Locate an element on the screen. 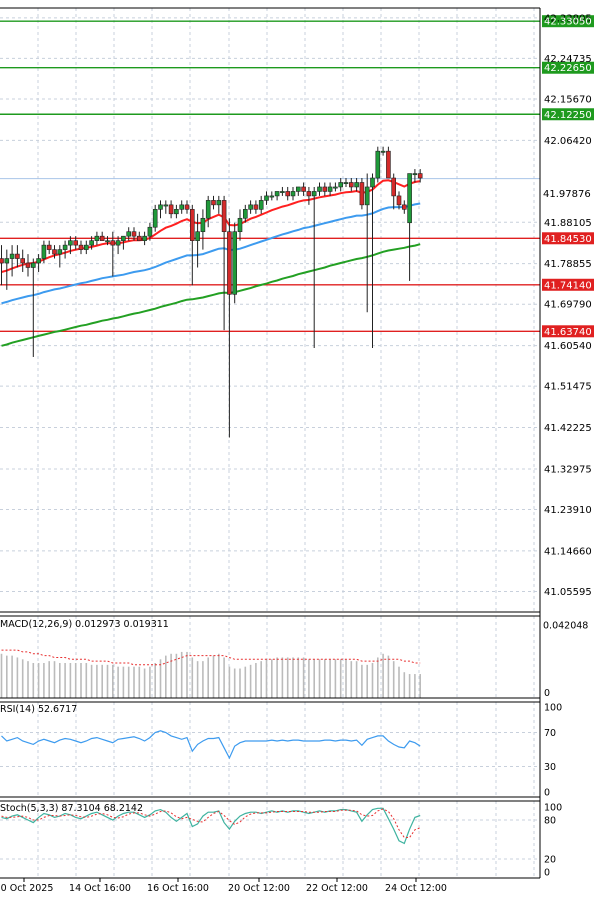 The image size is (600, 903). price-tick-label: 41.42225 is located at coordinates (568, 428).